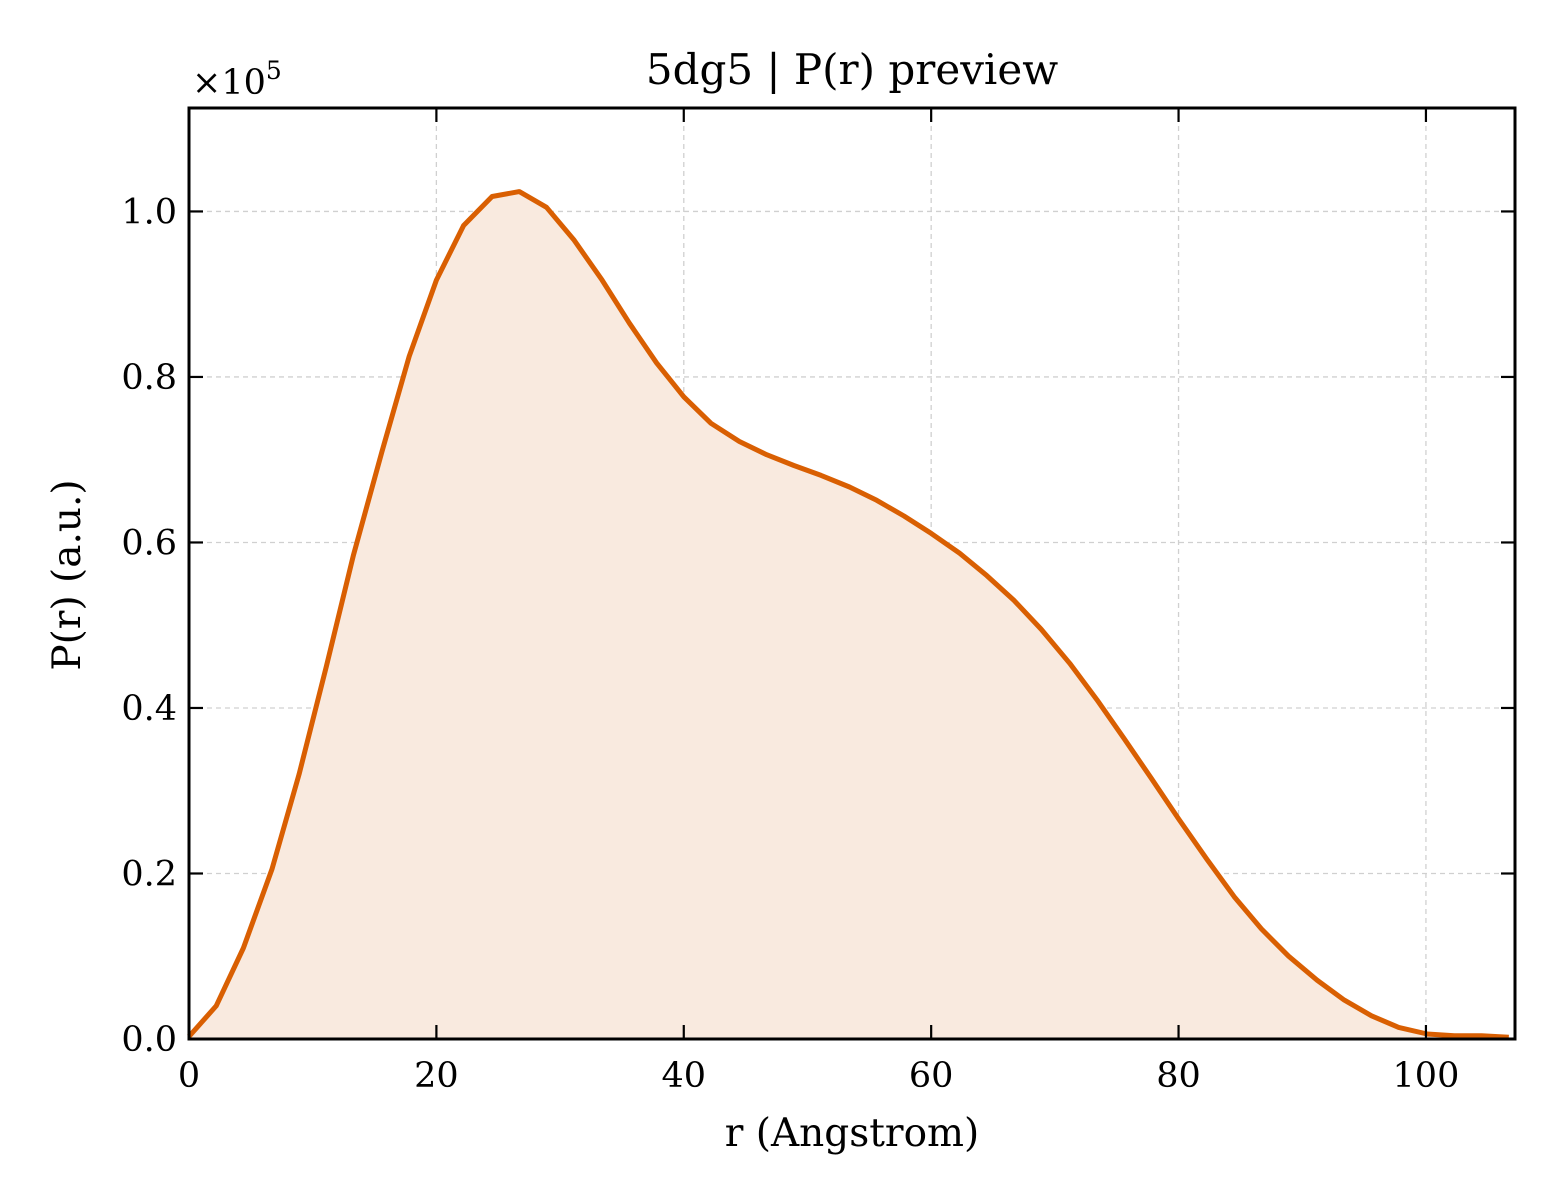  What do you see at coordinates (1426, 1076) in the screenshot?
I see `x-tick-label: 100` at bounding box center [1426, 1076].